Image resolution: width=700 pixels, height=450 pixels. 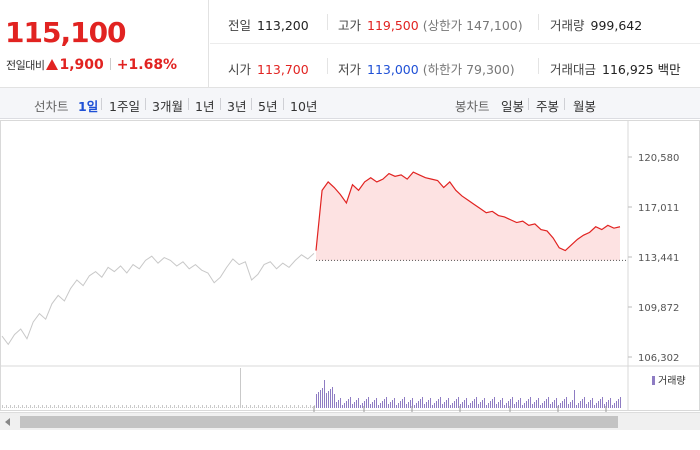 What do you see at coordinates (205, 106) in the screenshot?
I see `tab-1year: 1년` at bounding box center [205, 106].